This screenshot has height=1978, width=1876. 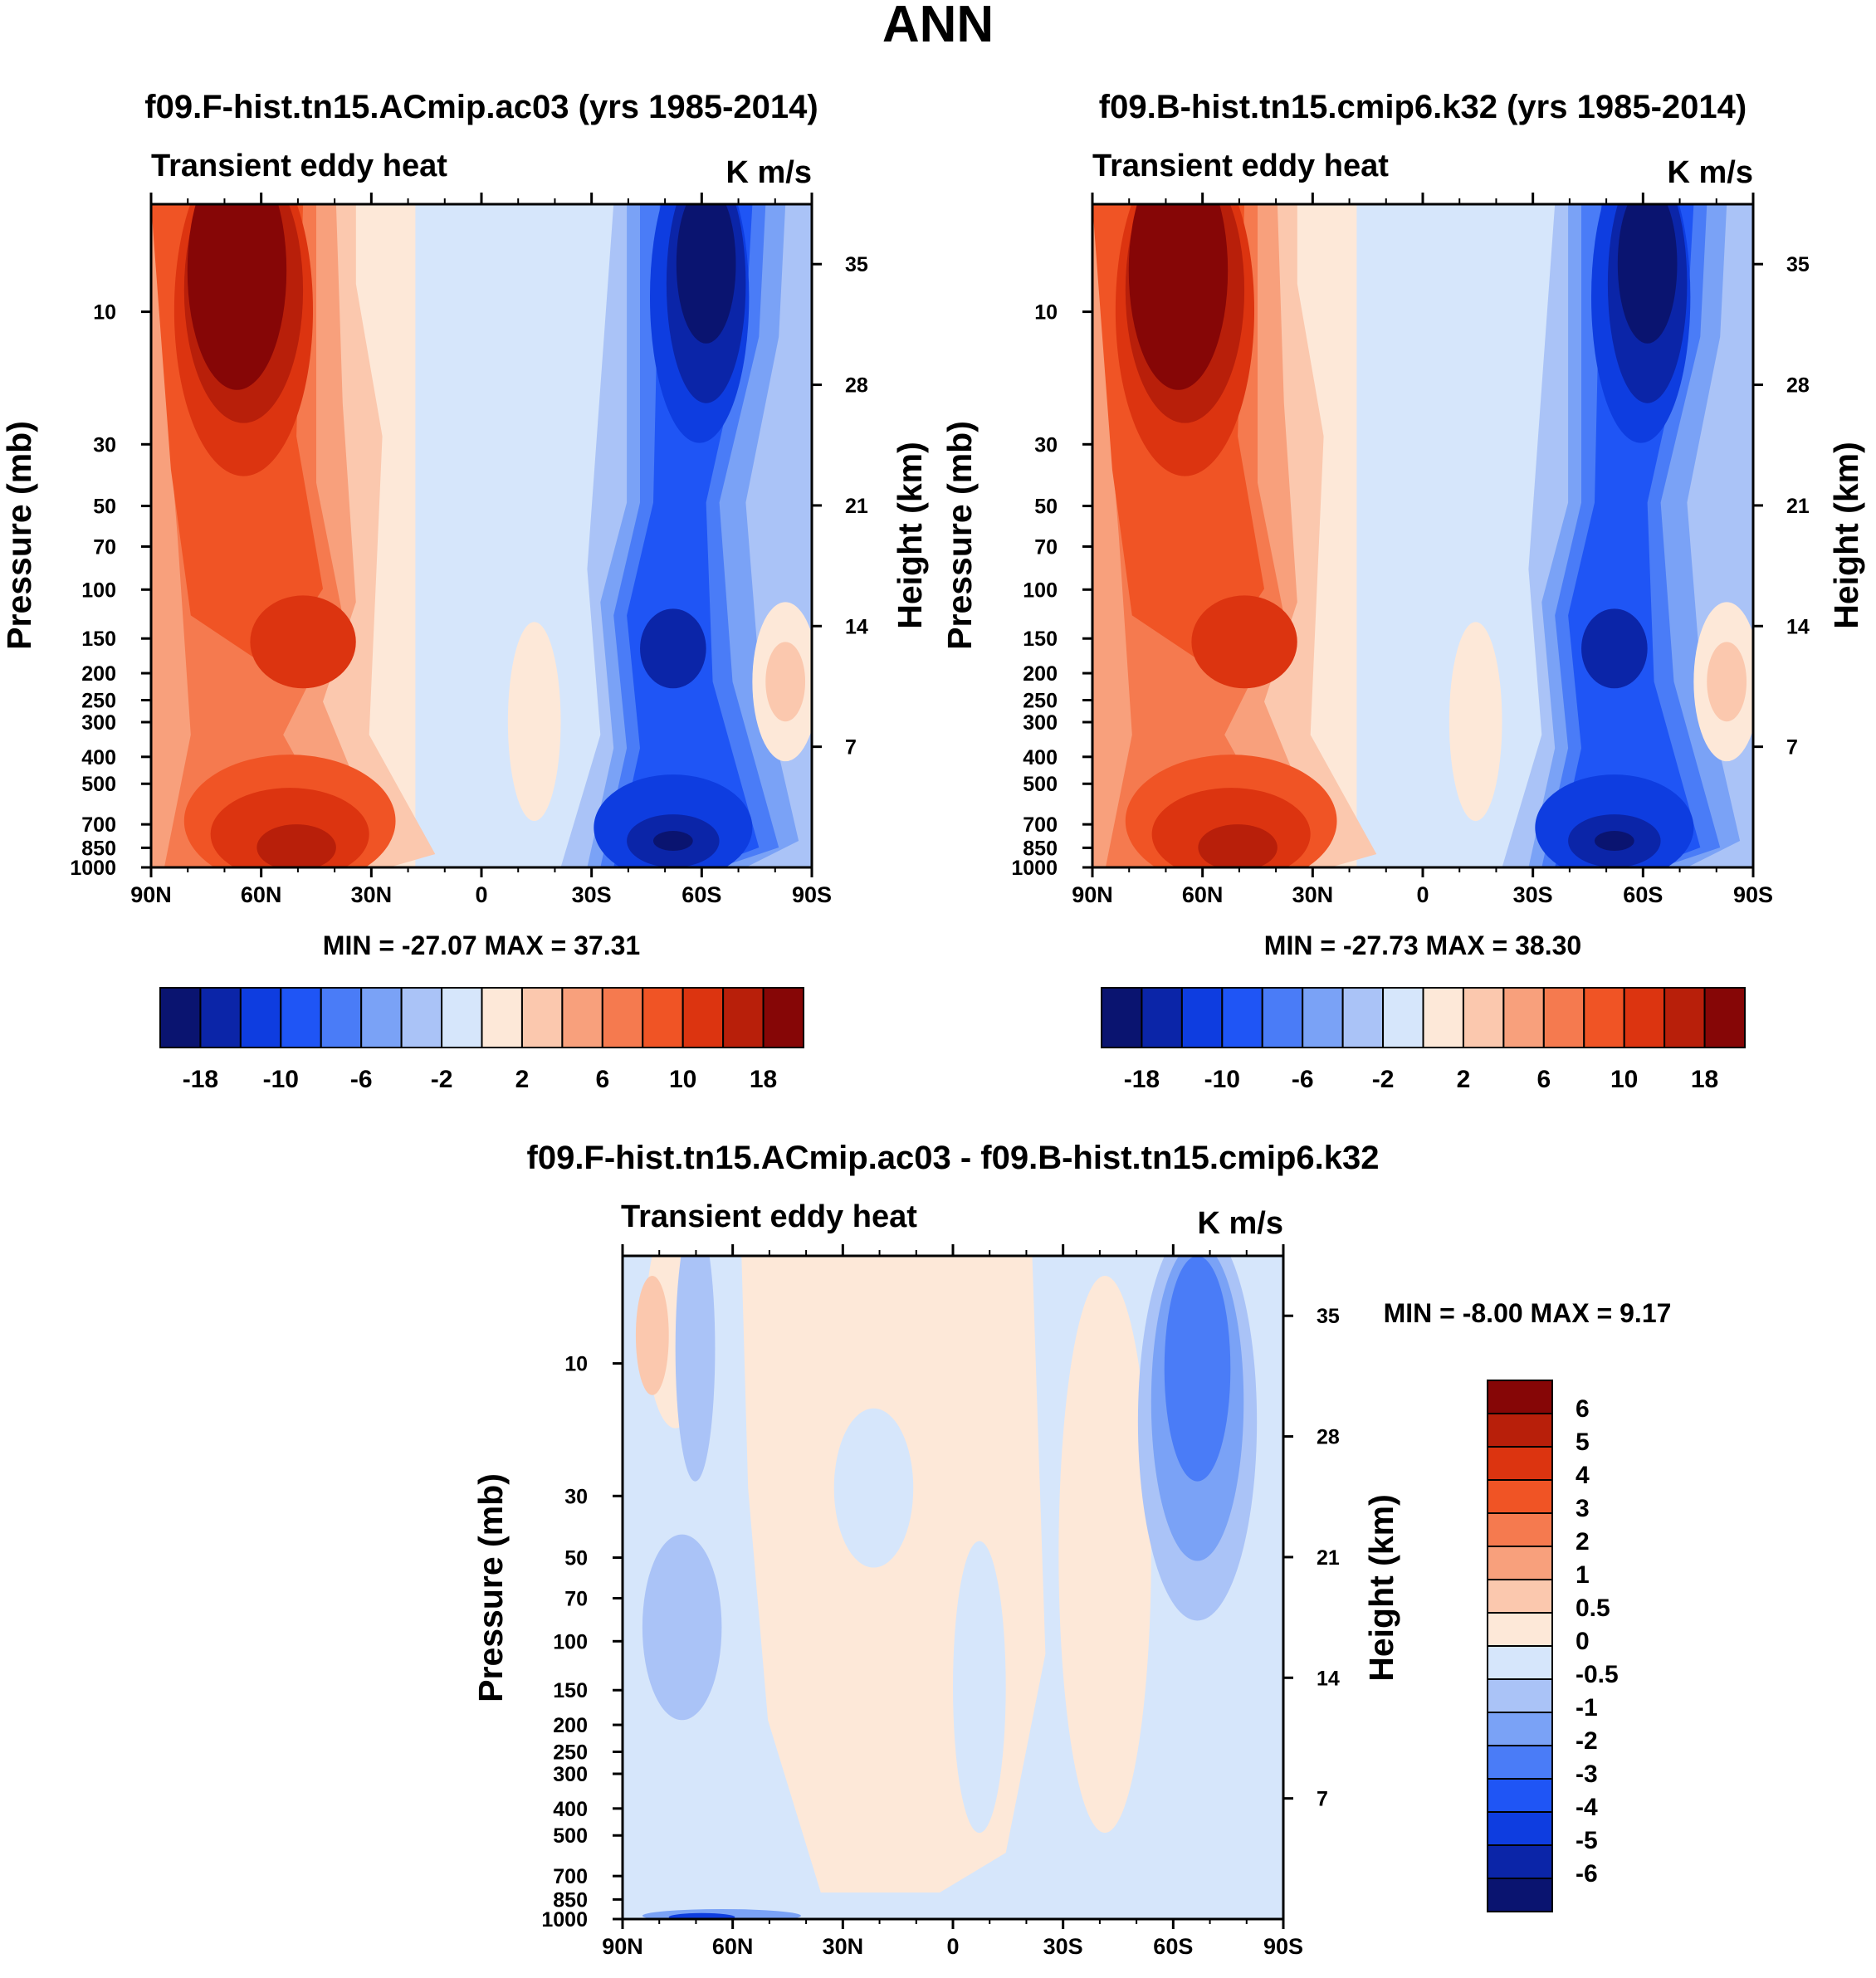 I want to click on y-tick-label: 30, so click(x=576, y=1497).